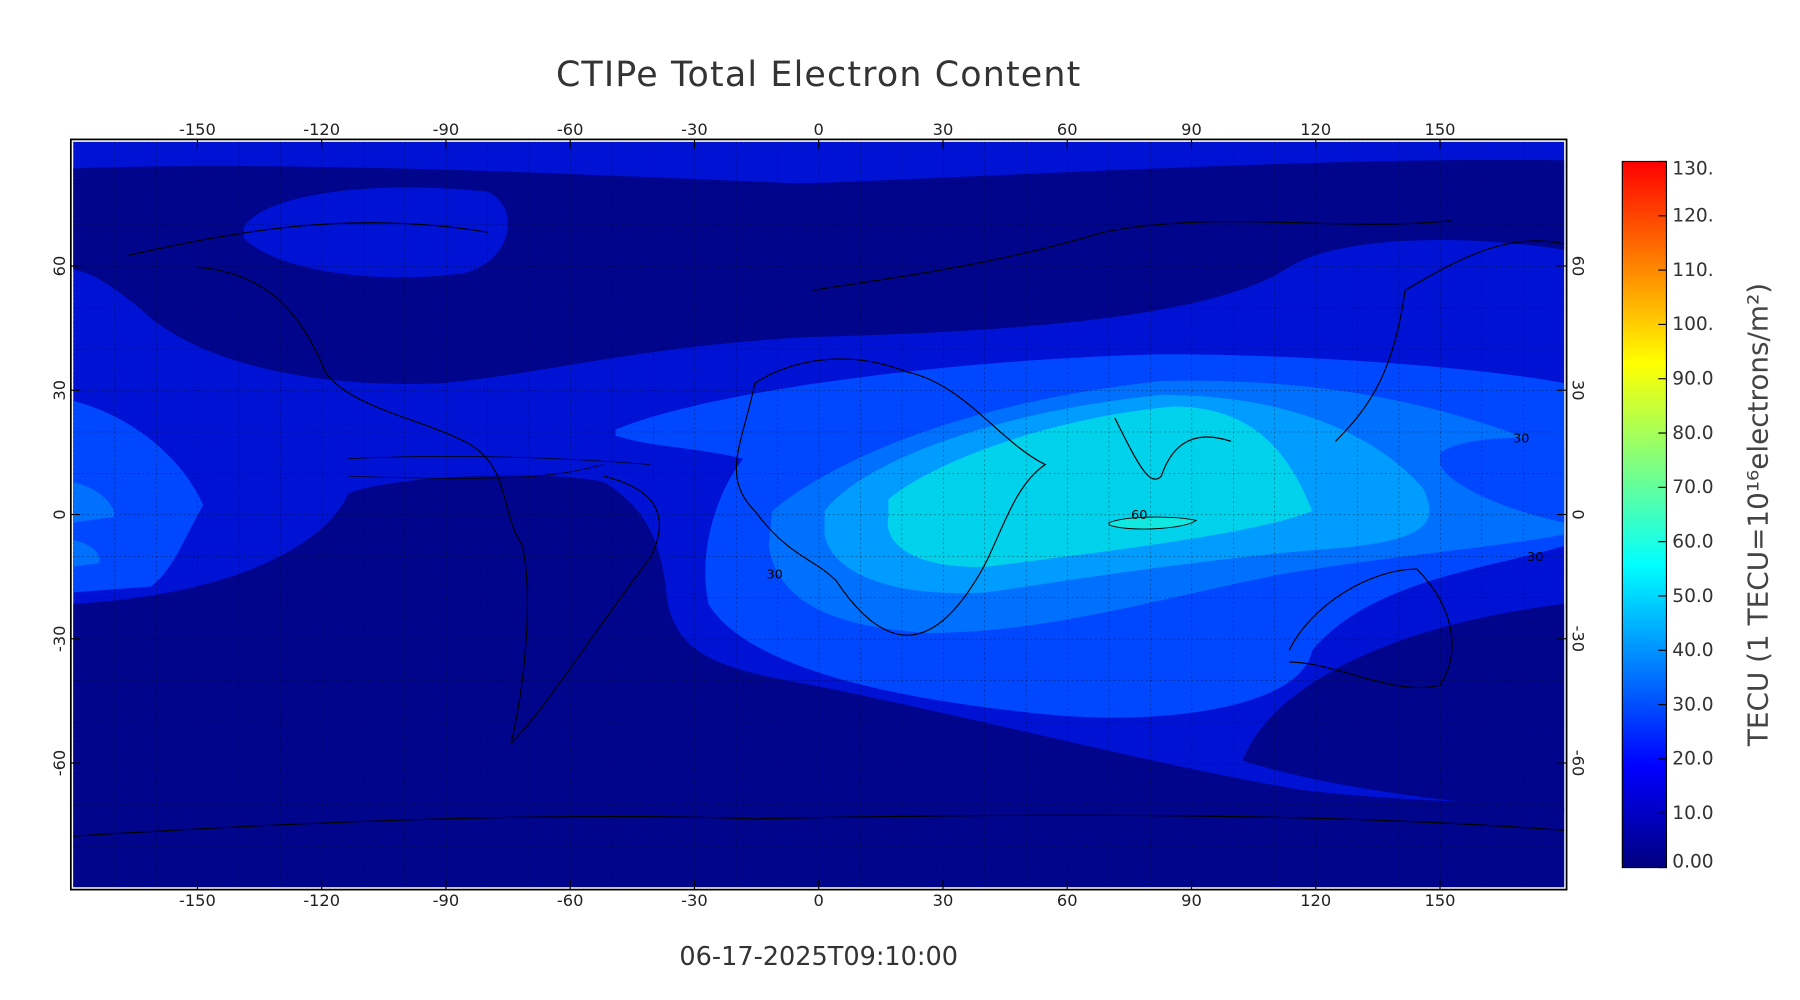  What do you see at coordinates (1692, 862) in the screenshot?
I see `colorbar-tick-label: 0.00` at bounding box center [1692, 862].